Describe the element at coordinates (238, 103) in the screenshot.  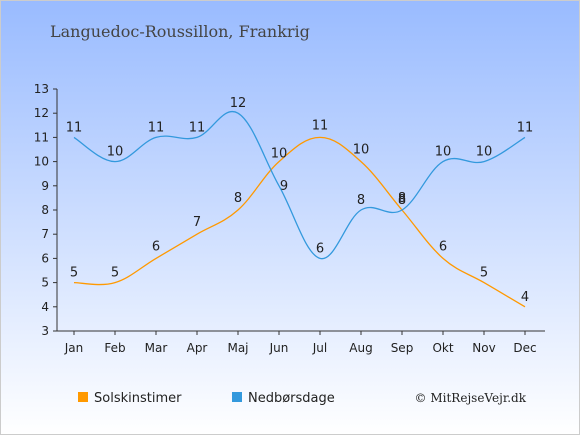
I see `data-label-nedborsdage: 12` at that location.